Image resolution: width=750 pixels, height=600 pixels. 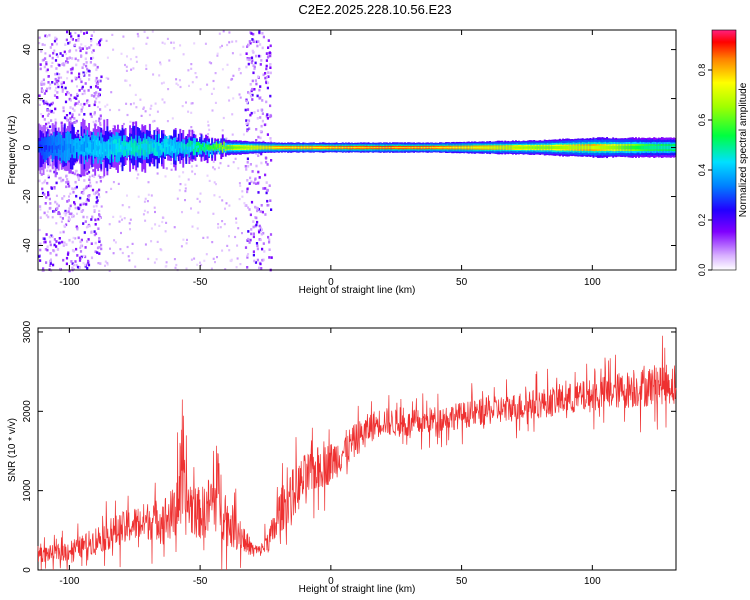 I want to click on spectrogram-band, so click(x=357, y=147).